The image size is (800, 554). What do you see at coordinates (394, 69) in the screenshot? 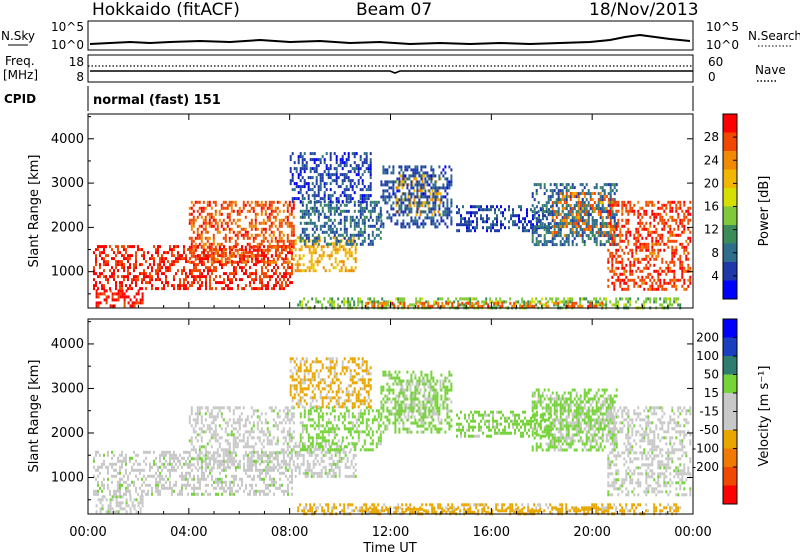
I see `freq-strip: Freq. [MHz] 18 8 60 0 Nave` at bounding box center [394, 69].